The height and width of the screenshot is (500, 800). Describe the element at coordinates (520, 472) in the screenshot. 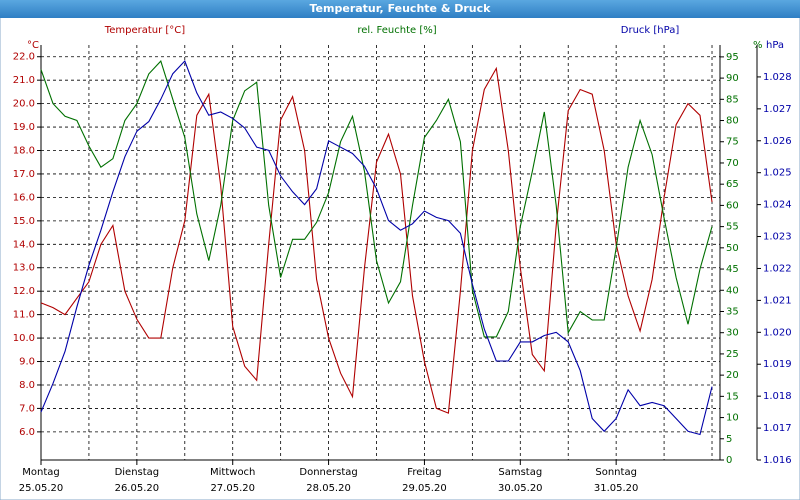

I see `x-tick-label: Samstag` at that location.